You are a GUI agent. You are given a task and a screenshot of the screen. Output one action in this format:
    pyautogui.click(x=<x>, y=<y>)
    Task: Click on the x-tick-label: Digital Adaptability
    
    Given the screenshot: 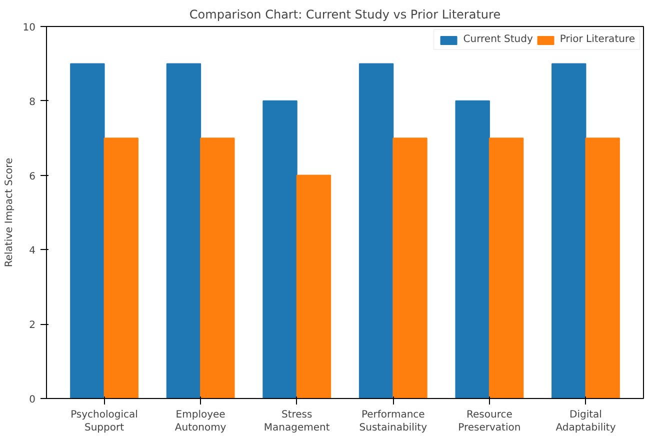 What is the action you would take?
    pyautogui.click(x=586, y=422)
    